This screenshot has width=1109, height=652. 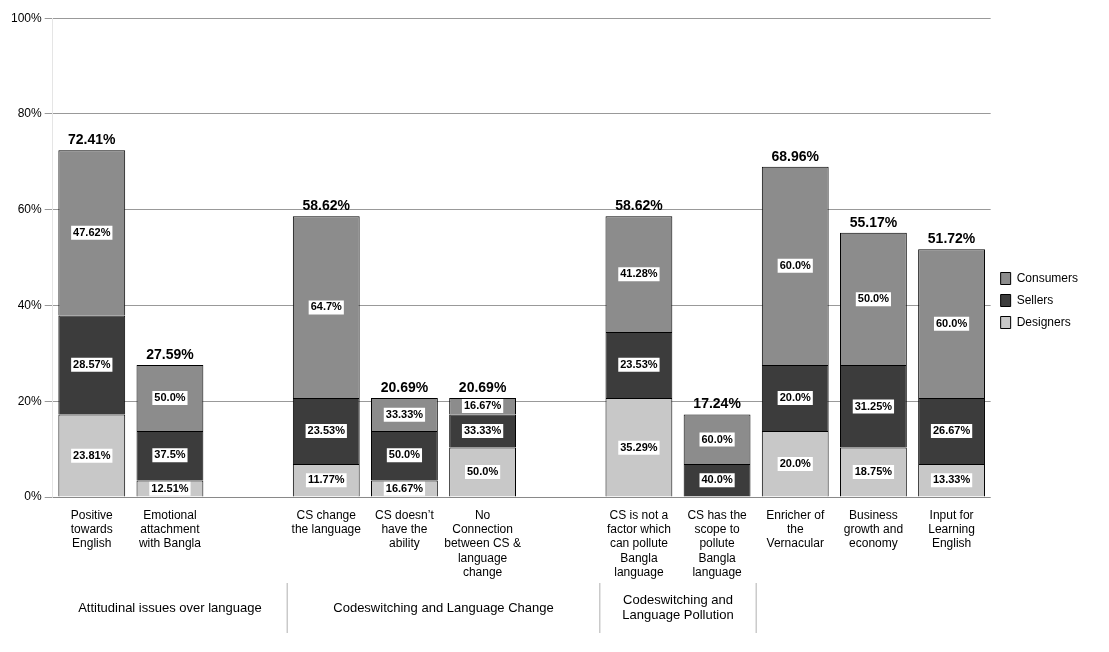 I want to click on annotation: 13.33%, so click(x=951, y=479).